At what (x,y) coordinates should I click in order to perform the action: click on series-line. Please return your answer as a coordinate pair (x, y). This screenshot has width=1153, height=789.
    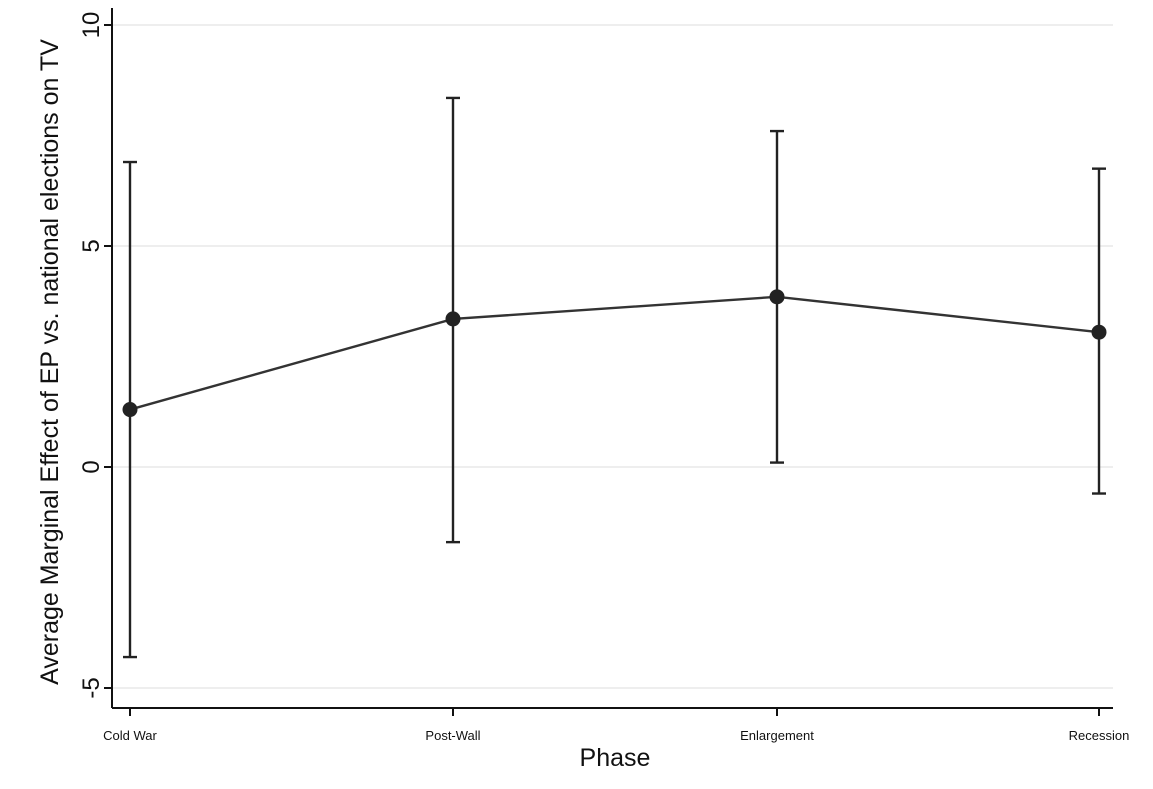
    Looking at the image, I should click on (614, 353).